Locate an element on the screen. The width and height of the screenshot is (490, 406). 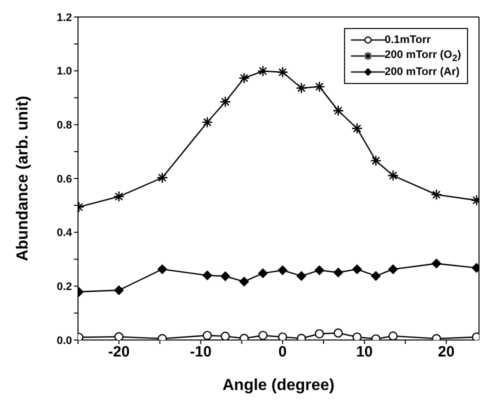
y-tick-label: 0.6 is located at coordinates (64, 179).